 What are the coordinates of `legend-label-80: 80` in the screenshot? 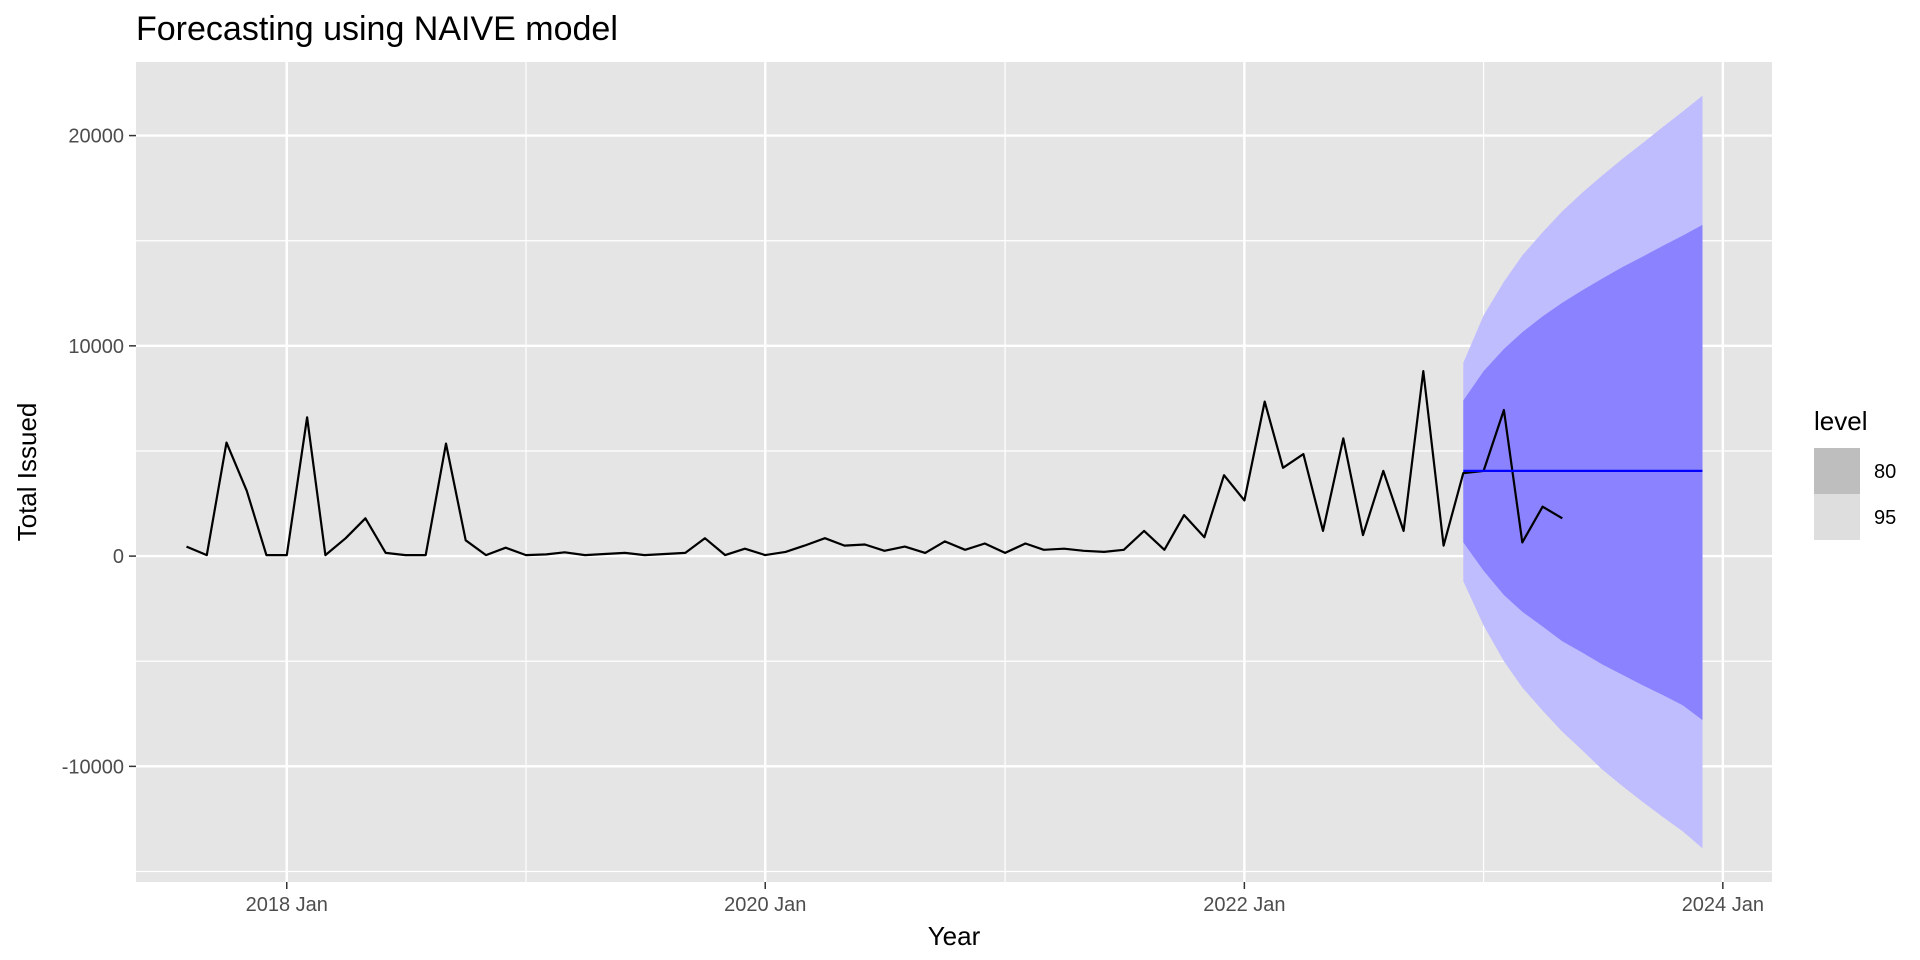 It's located at (1885, 472).